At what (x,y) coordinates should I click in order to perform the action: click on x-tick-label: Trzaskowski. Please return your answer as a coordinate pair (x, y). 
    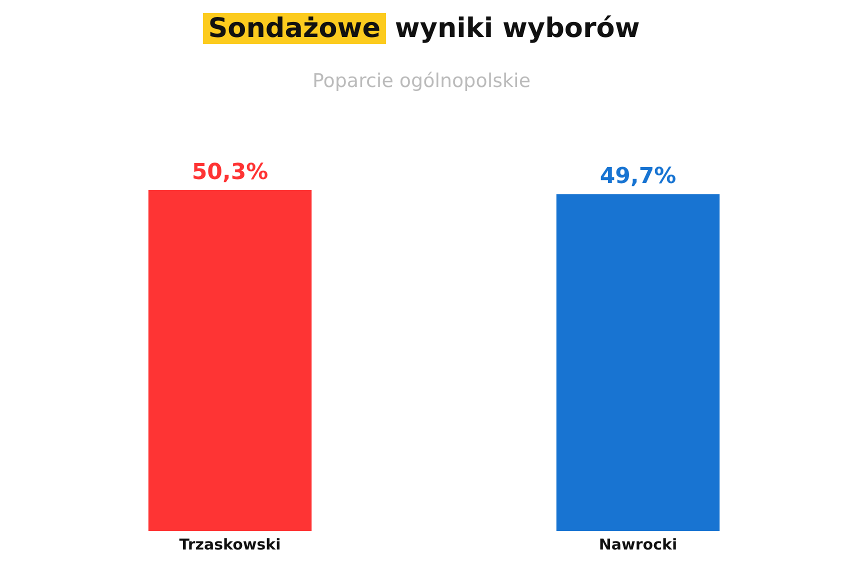
    Looking at the image, I should click on (230, 545).